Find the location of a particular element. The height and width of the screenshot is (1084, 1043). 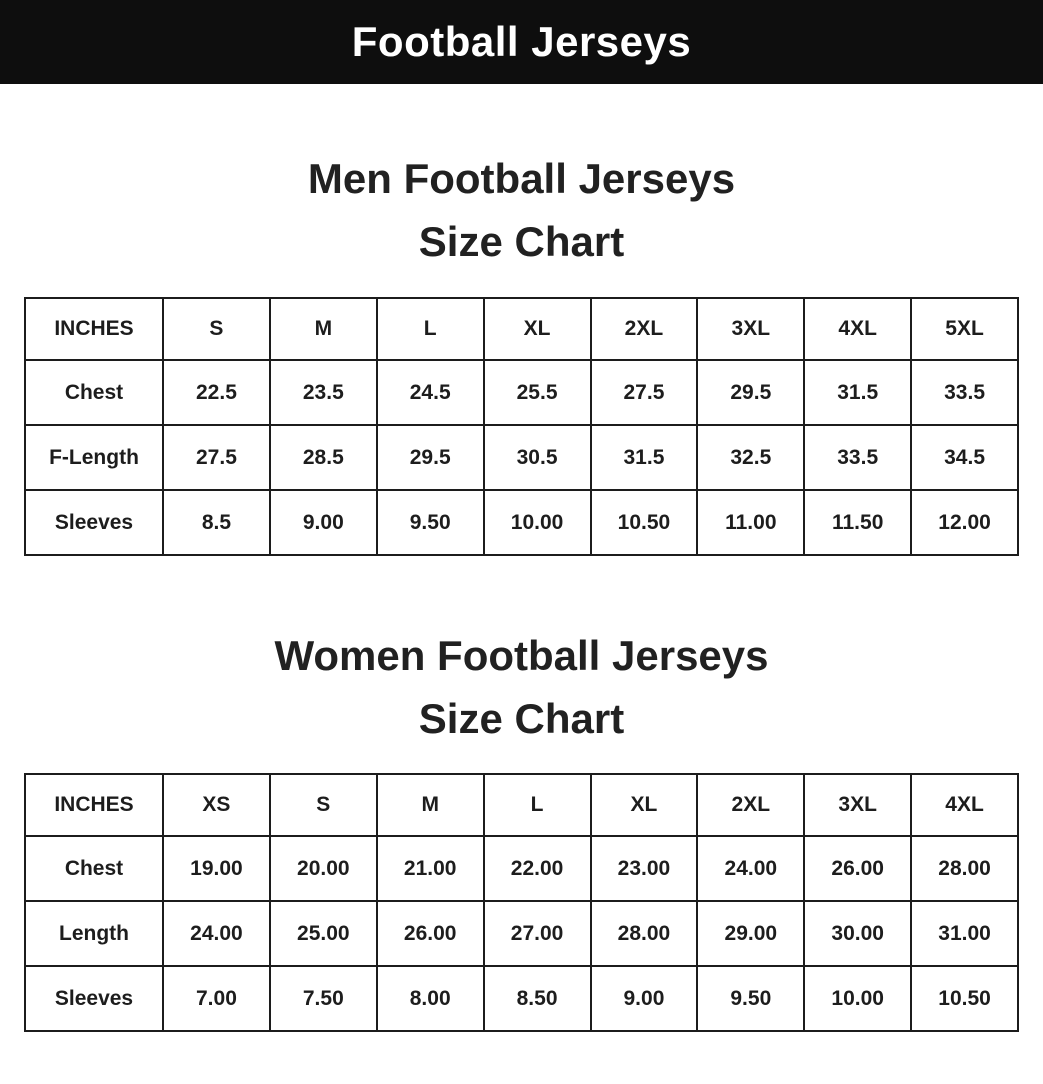

table-row: Chest 22.5 23.5 24.5 25.5 27.5 29.5 31.5 33.5 is located at coordinates (521, 392).